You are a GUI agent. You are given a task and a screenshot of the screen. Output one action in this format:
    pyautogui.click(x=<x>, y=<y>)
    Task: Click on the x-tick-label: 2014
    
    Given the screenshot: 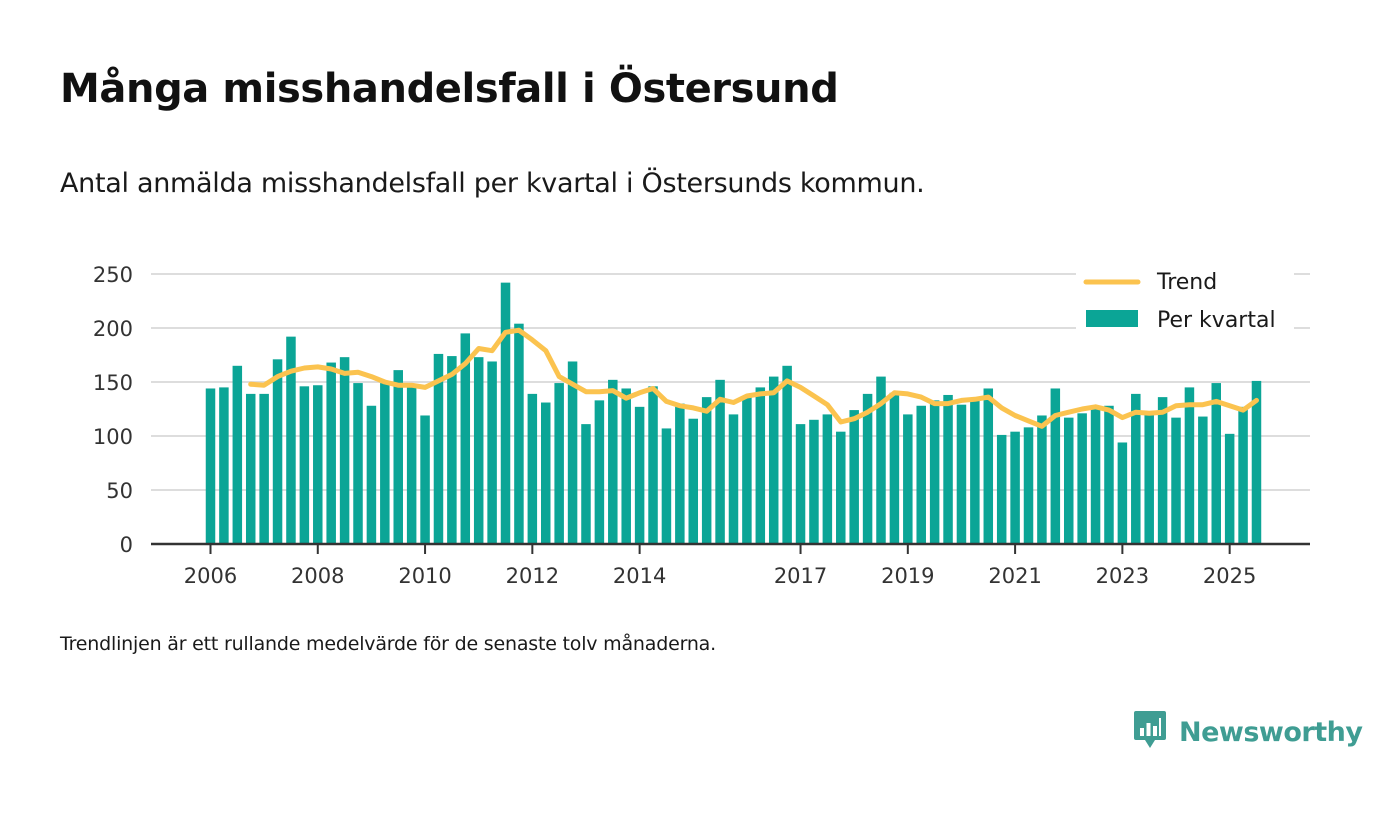 What is the action you would take?
    pyautogui.click(x=639, y=576)
    